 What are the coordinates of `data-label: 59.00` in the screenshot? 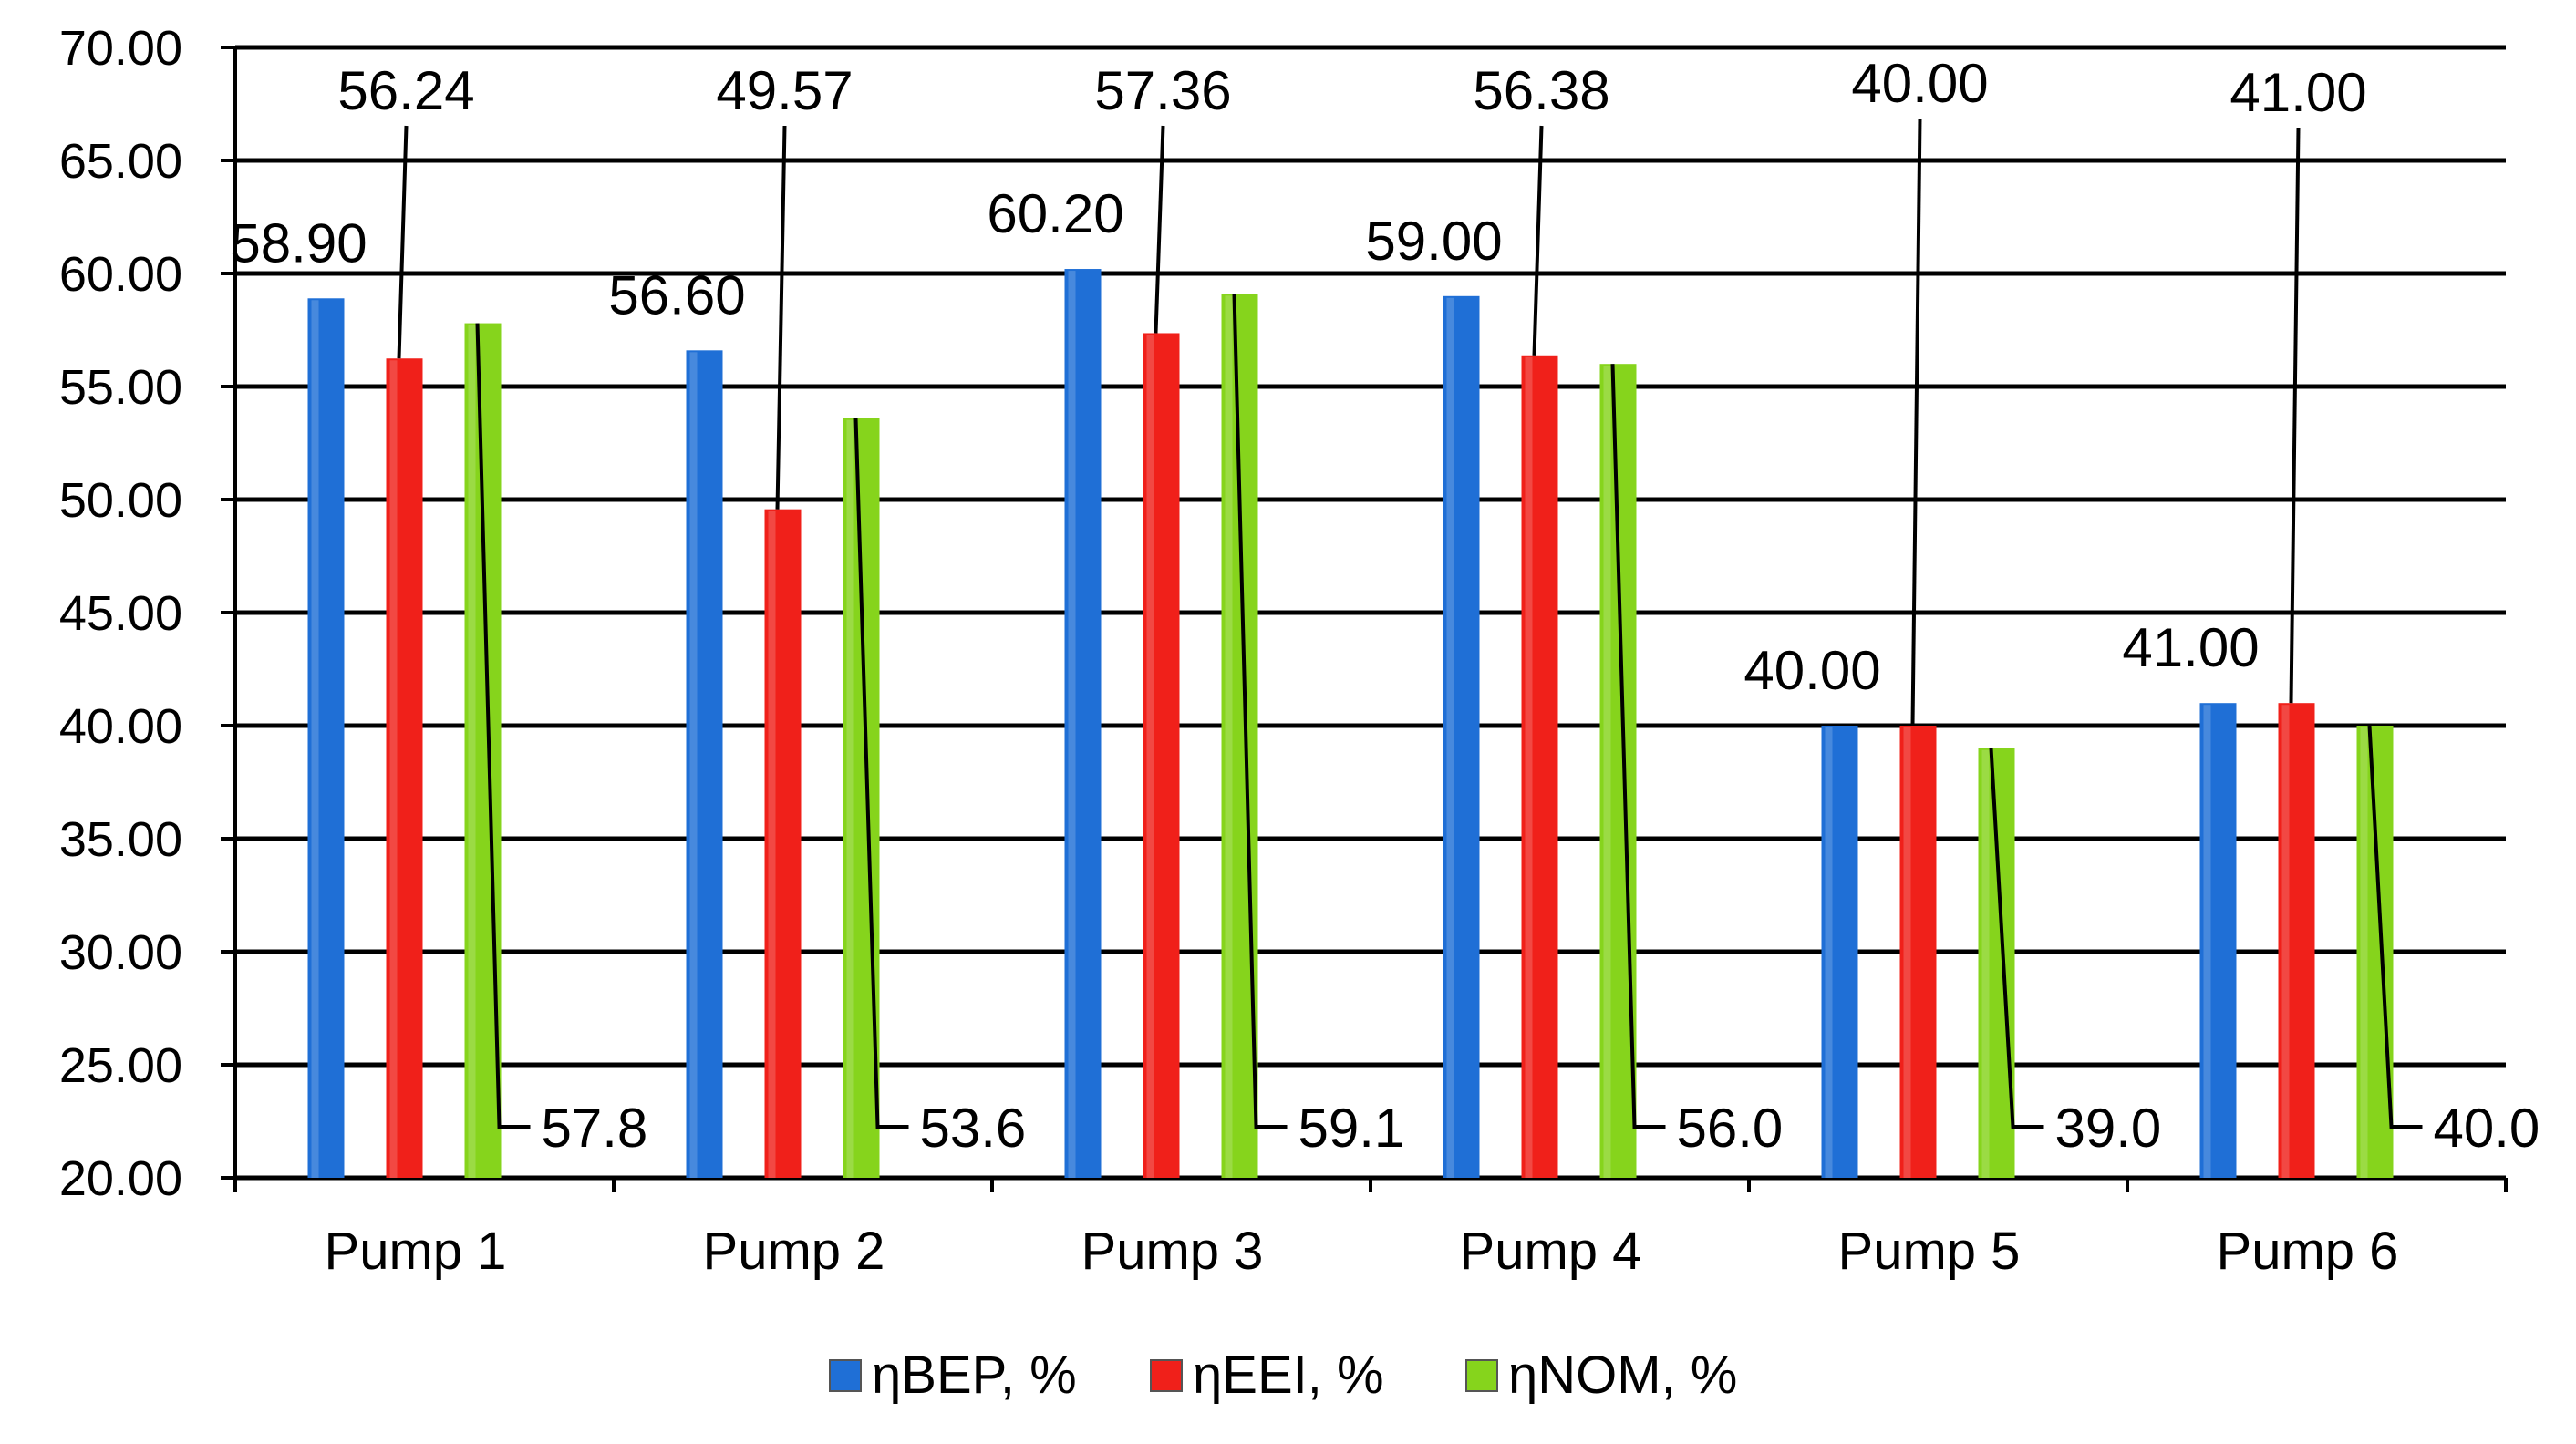 It's located at (1433, 242).